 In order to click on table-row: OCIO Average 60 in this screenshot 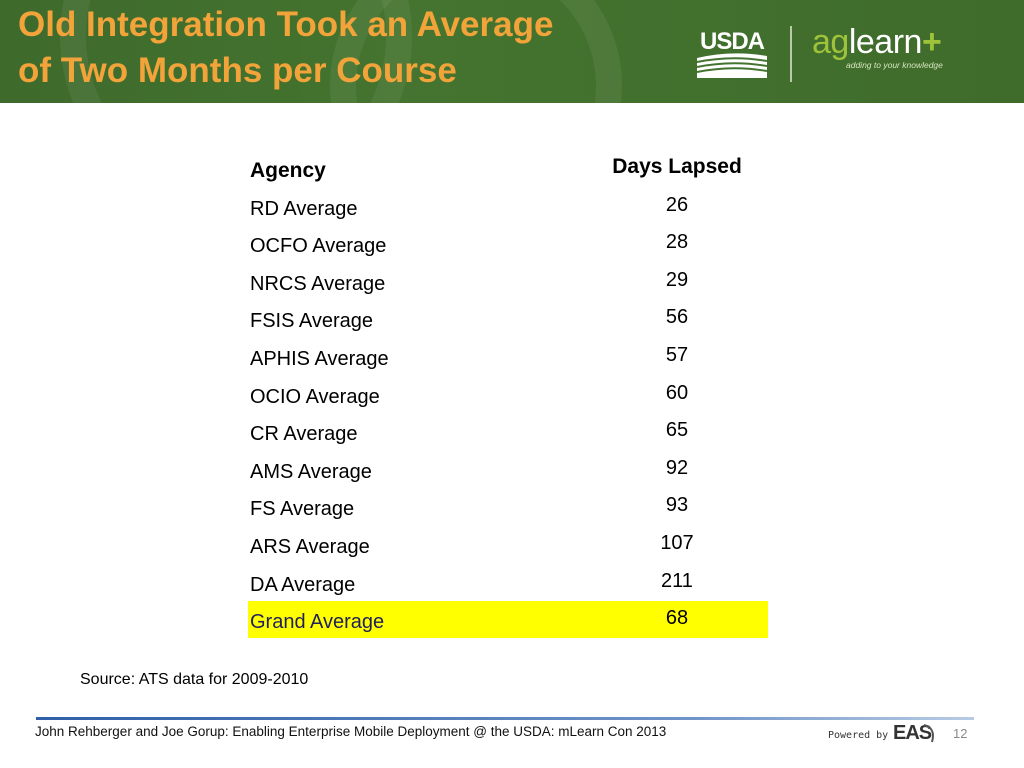, I will do `click(508, 394)`.